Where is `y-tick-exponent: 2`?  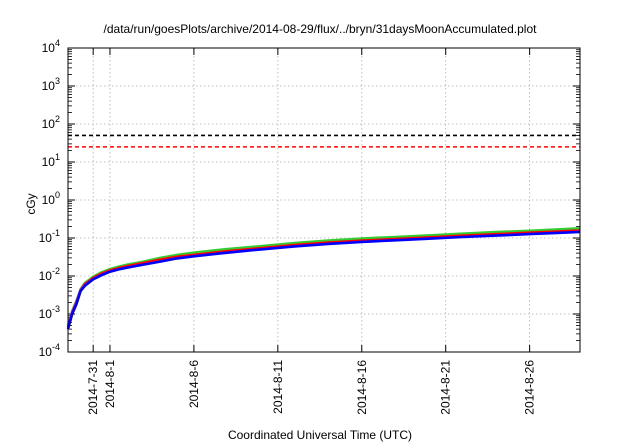 y-tick-exponent: 2 is located at coordinates (57, 119).